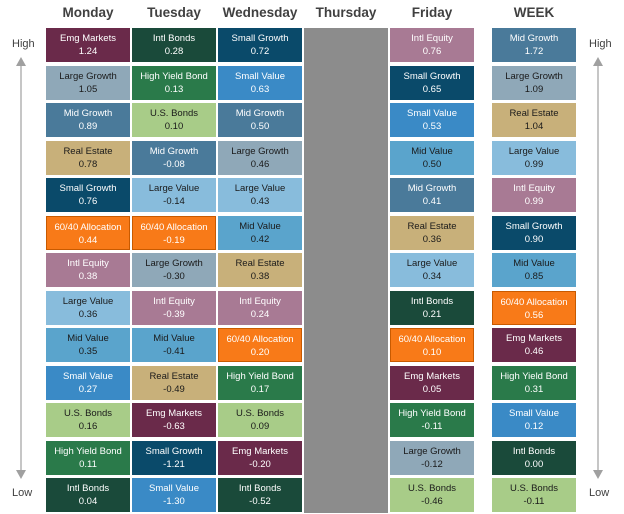 The image size is (624, 514). Describe the element at coordinates (534, 239) in the screenshot. I see `asset-return-value: 0.90` at that location.